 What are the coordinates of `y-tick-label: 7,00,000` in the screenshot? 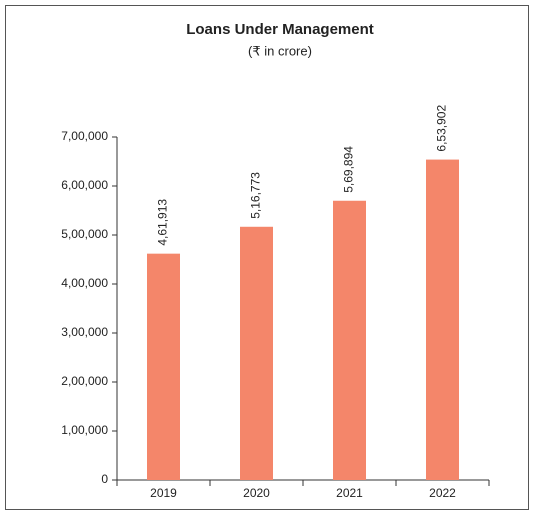 It's located at (84, 136).